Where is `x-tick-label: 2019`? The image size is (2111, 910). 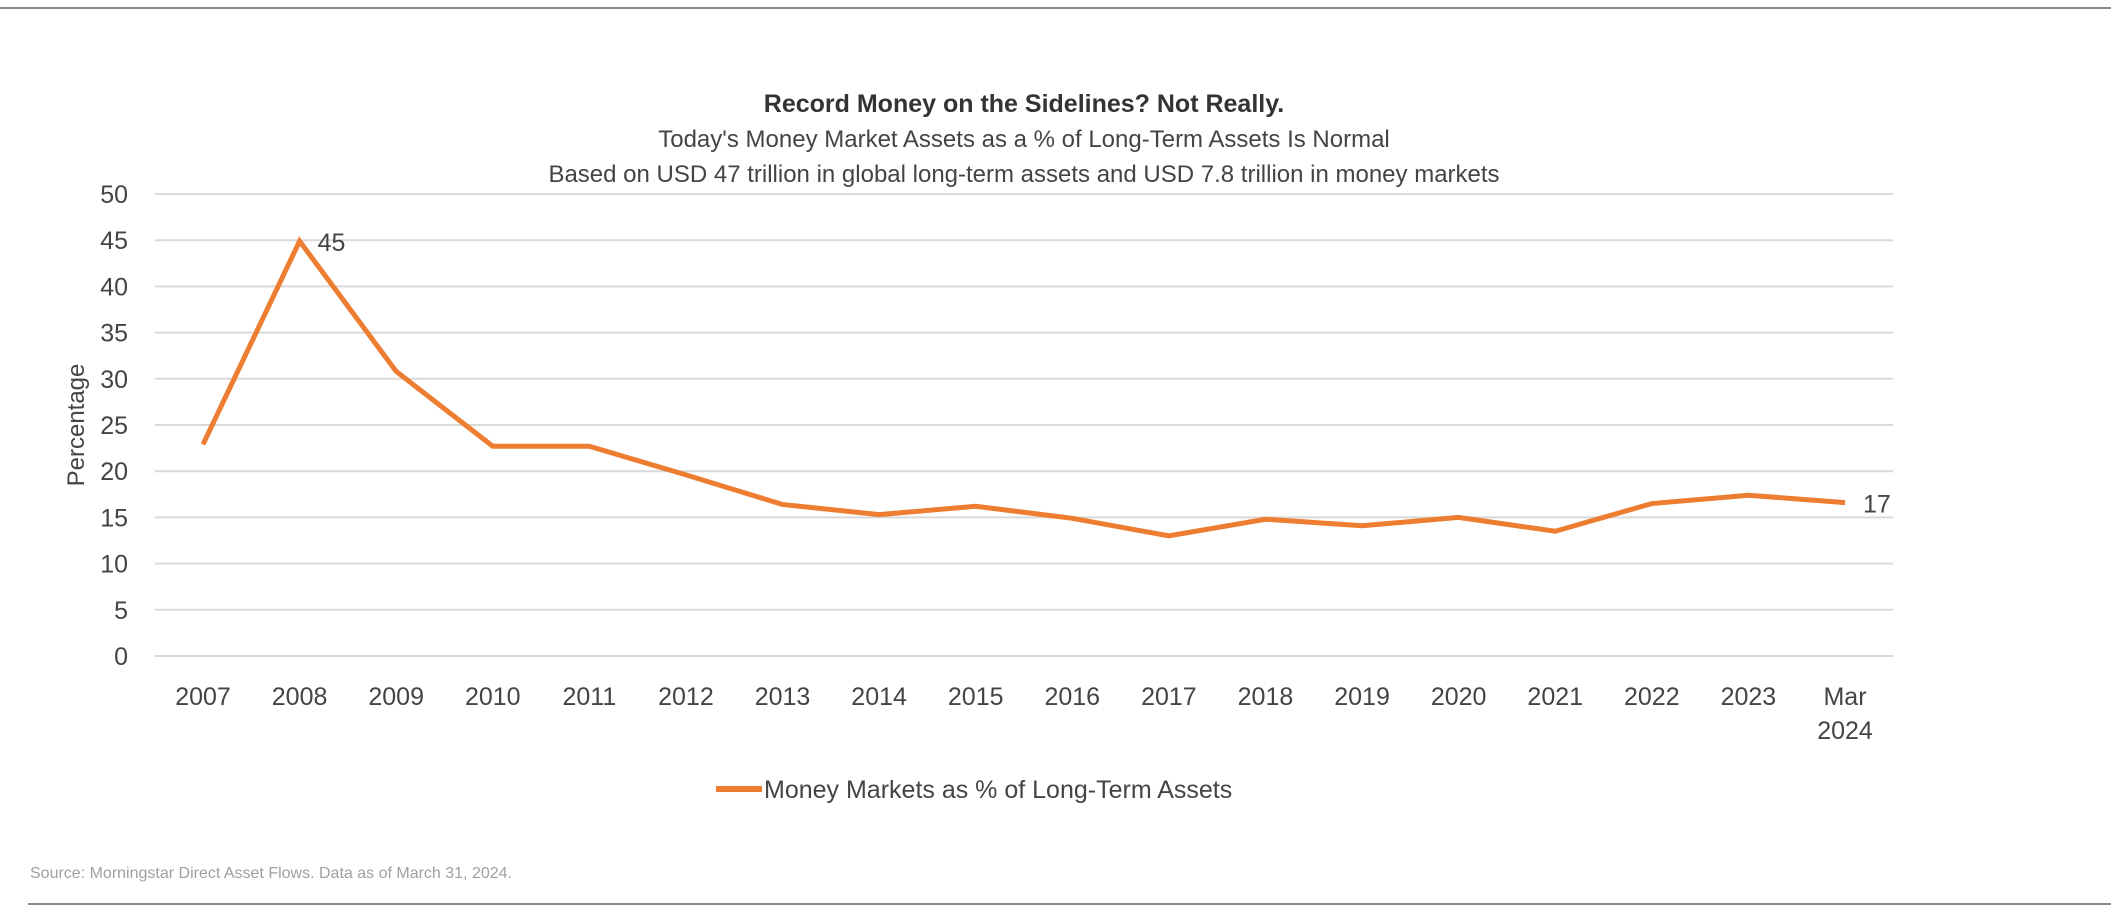 x-tick-label: 2019 is located at coordinates (1362, 697).